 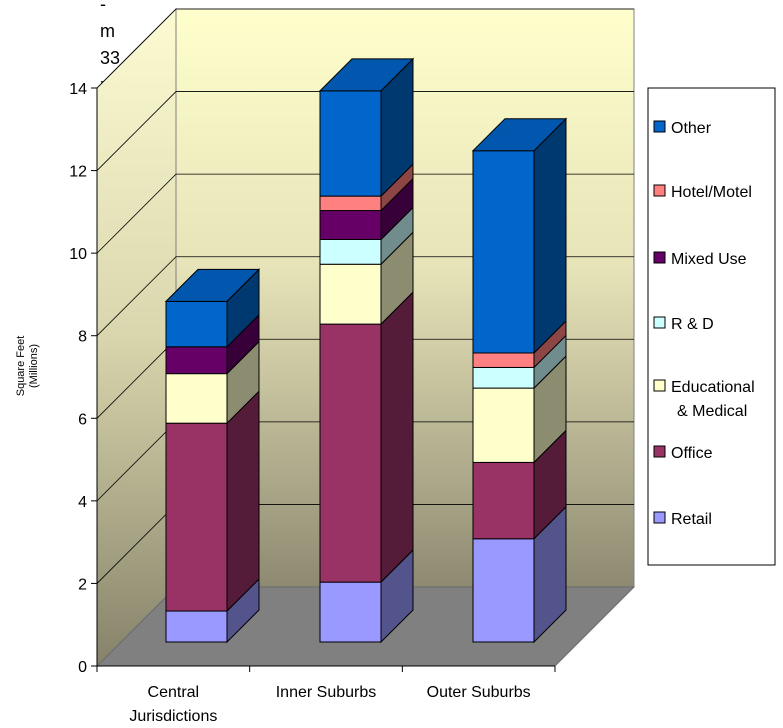 I want to click on fragment-line-3: 33, so click(x=110, y=58).